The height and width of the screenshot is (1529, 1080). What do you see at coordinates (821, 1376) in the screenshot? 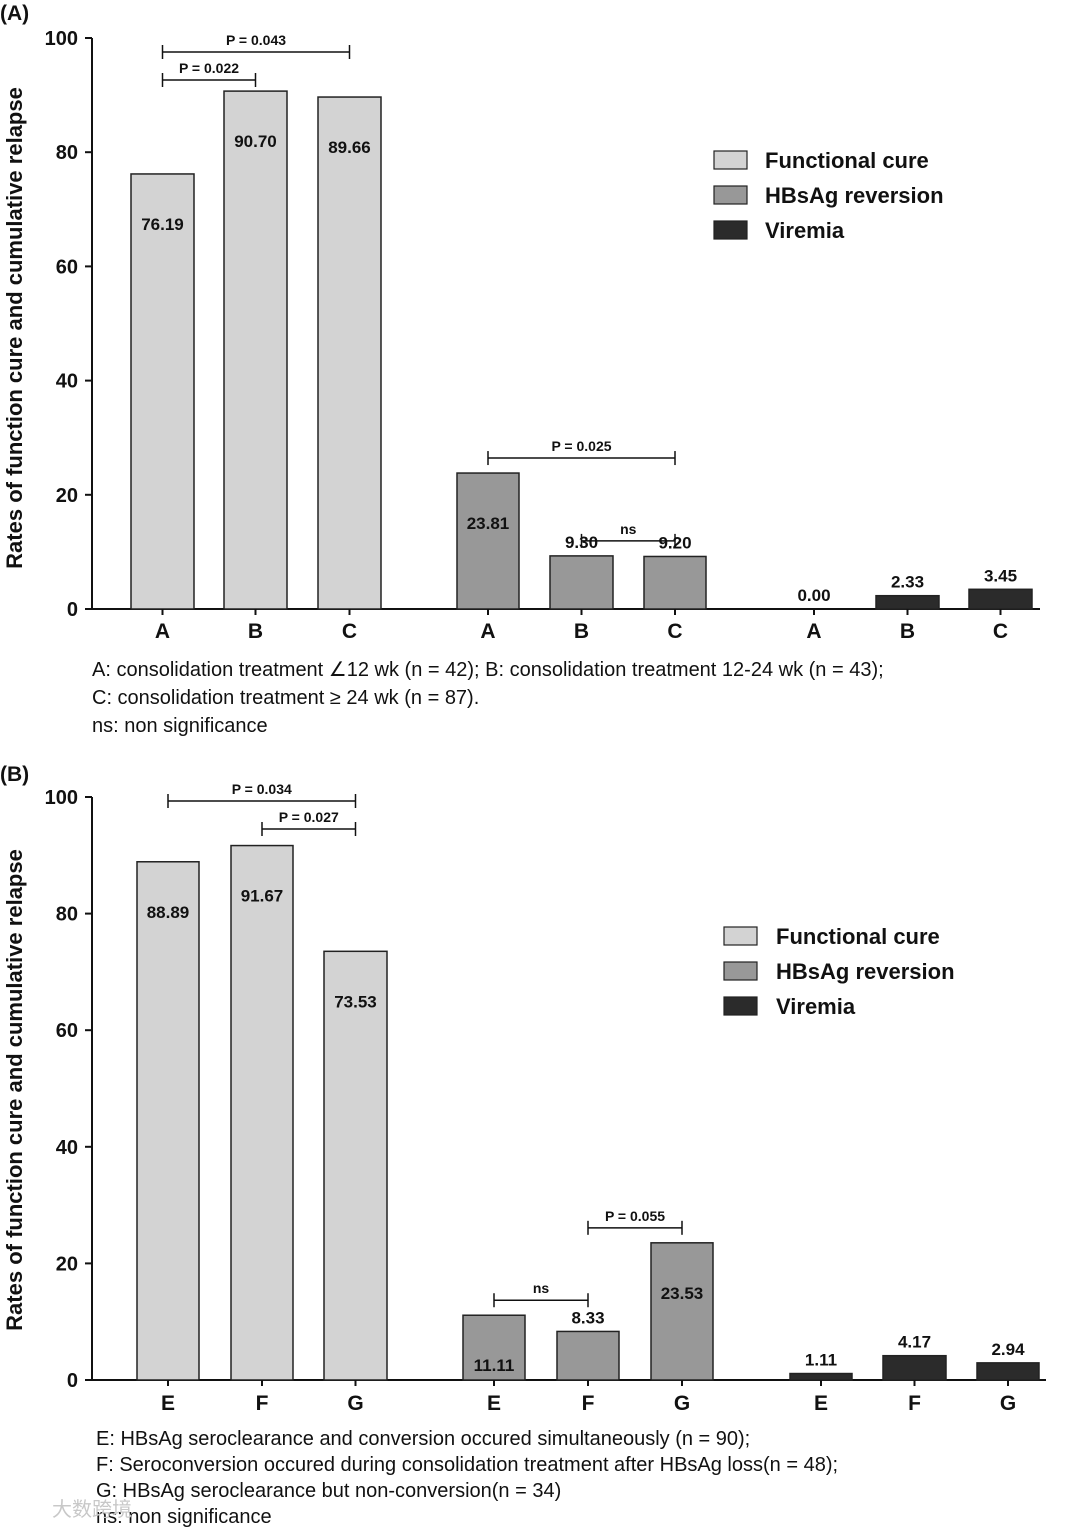
I see `bar-viremia-e` at bounding box center [821, 1376].